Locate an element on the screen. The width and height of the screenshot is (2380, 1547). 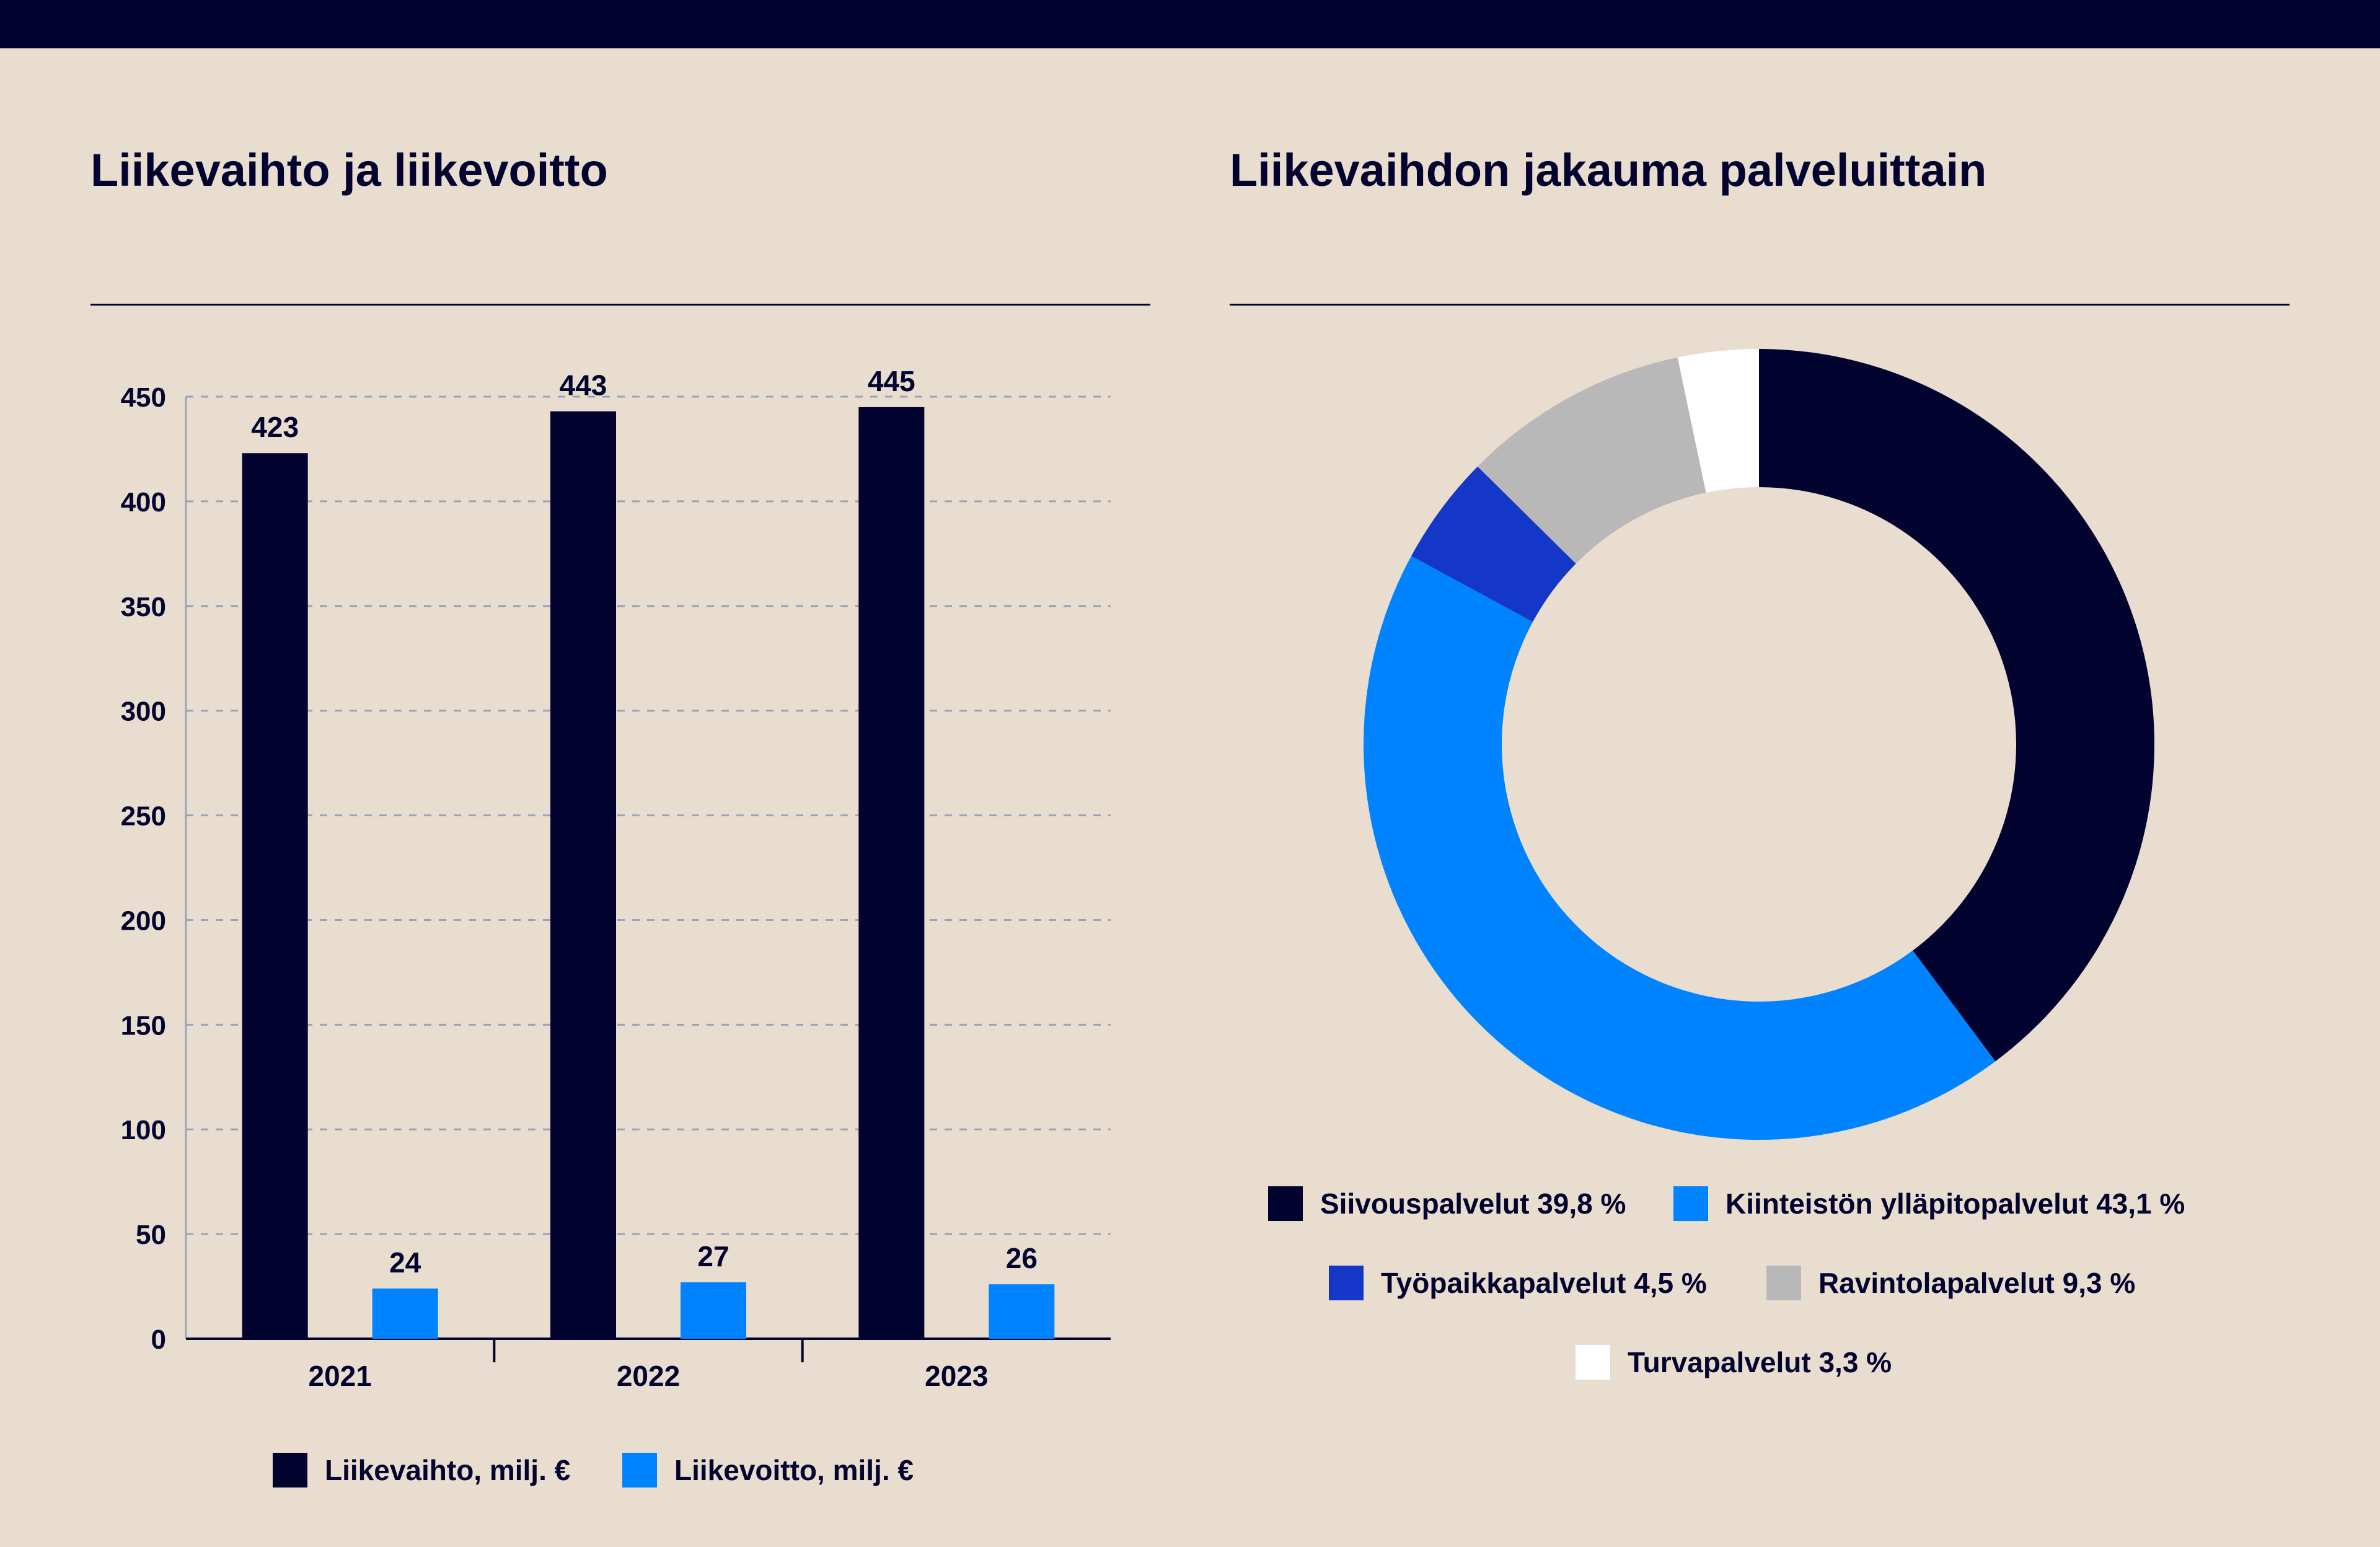
legend-label-ravintolapalvelut: Ravintolapalvelut 9,3 % is located at coordinates (1977, 1283).